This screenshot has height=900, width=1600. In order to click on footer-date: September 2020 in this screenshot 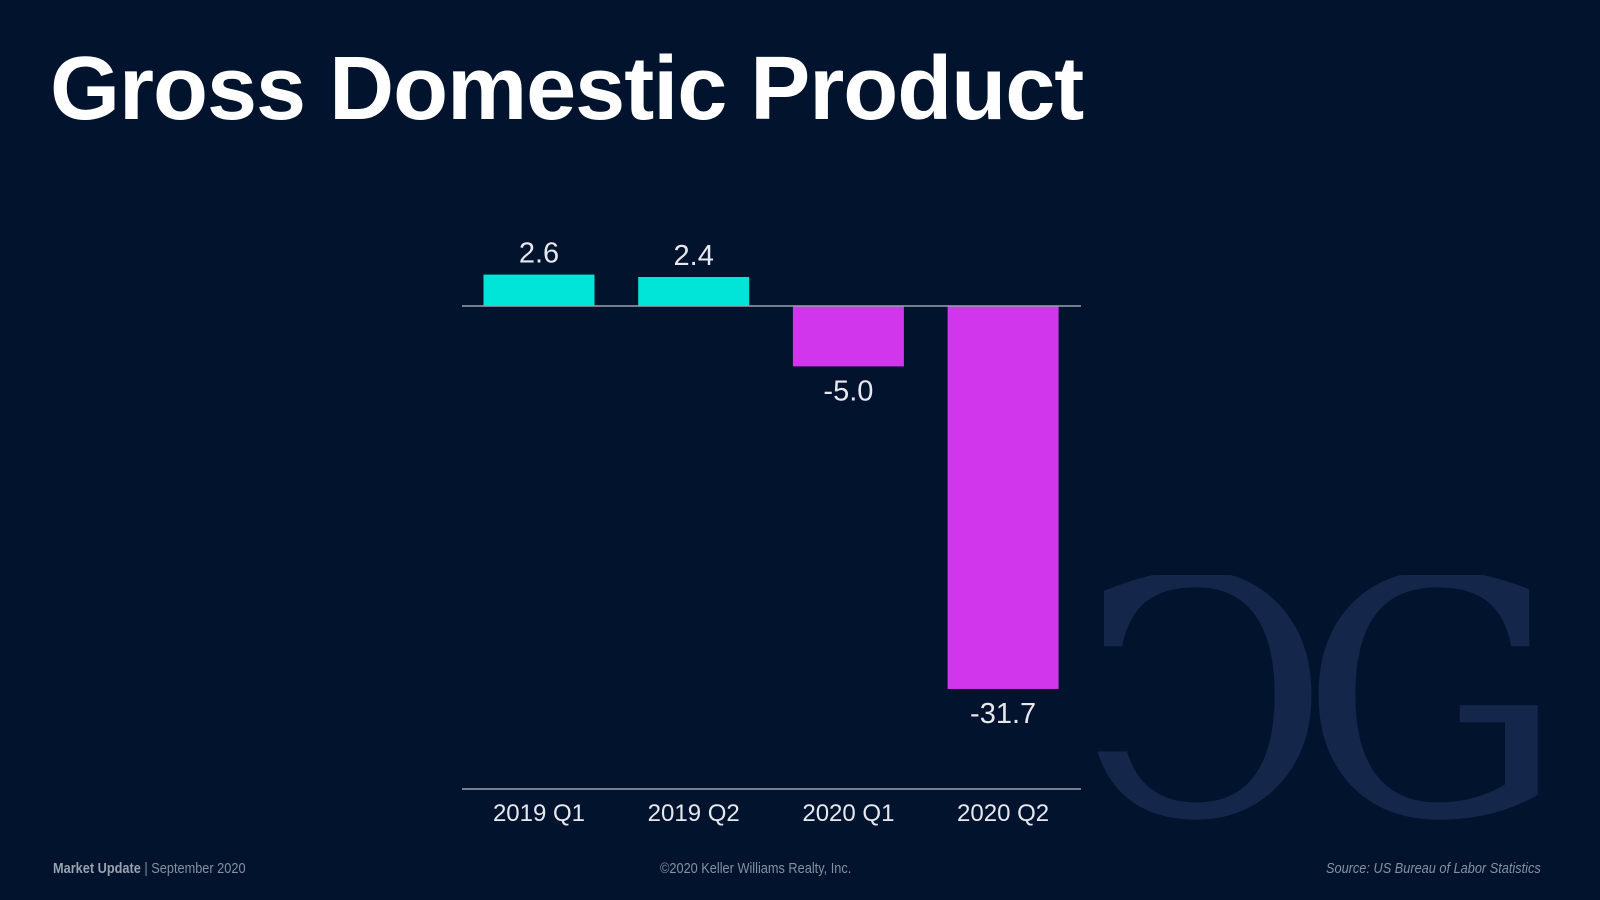, I will do `click(198, 868)`.